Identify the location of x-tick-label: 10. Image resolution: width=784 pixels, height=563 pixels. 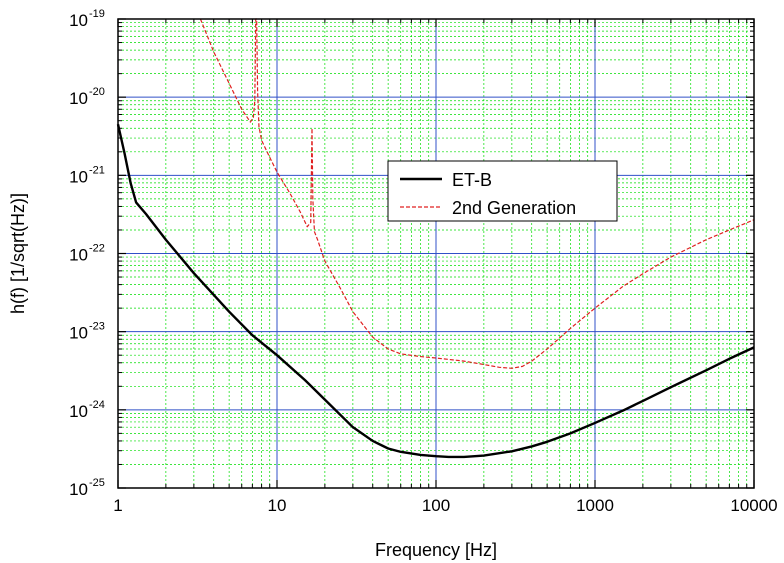
(277, 505).